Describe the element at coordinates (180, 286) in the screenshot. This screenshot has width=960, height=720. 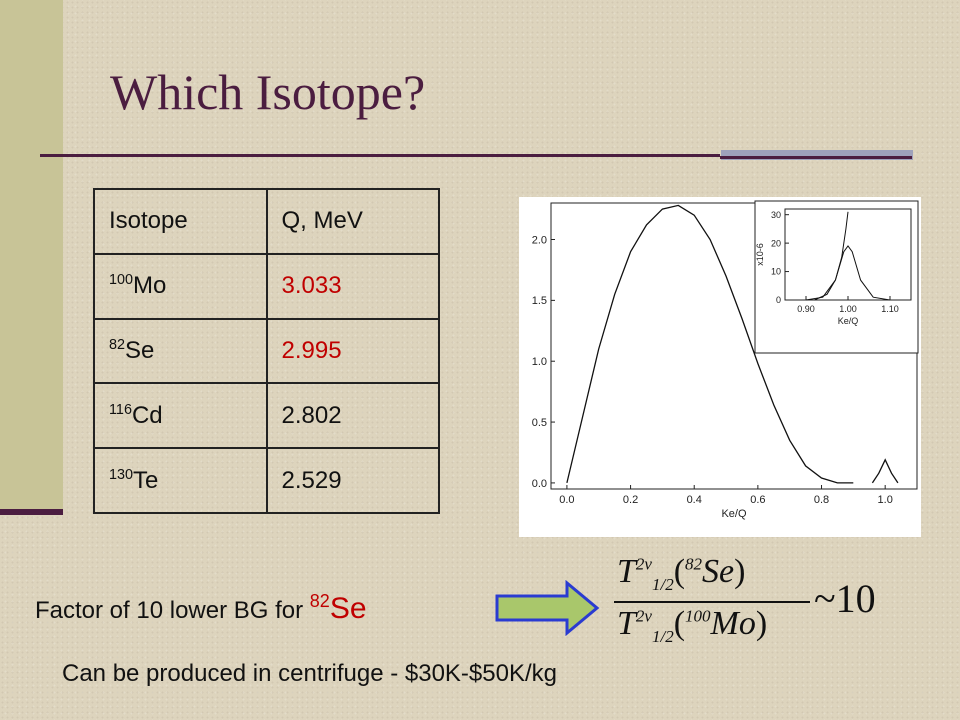
I see `isotope-cell: 100Mo` at that location.